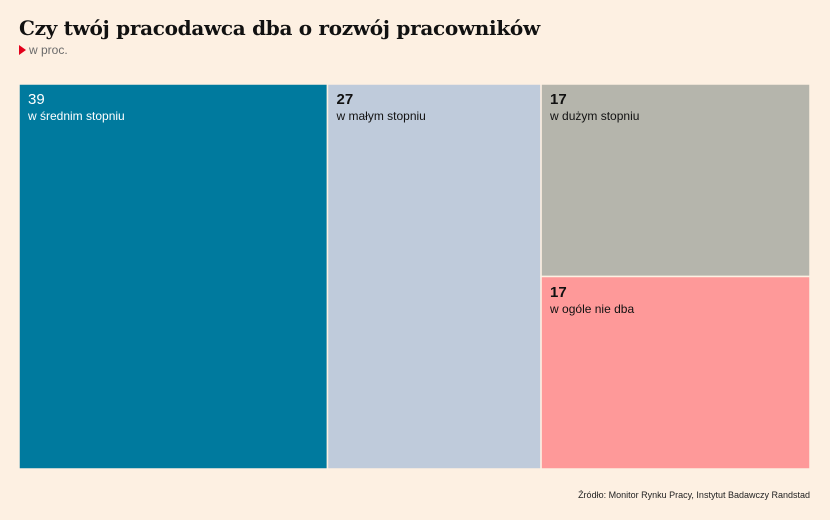  Describe the element at coordinates (675, 372) in the screenshot. I see `treemap-tile-w-ogole-nie-dba` at that location.